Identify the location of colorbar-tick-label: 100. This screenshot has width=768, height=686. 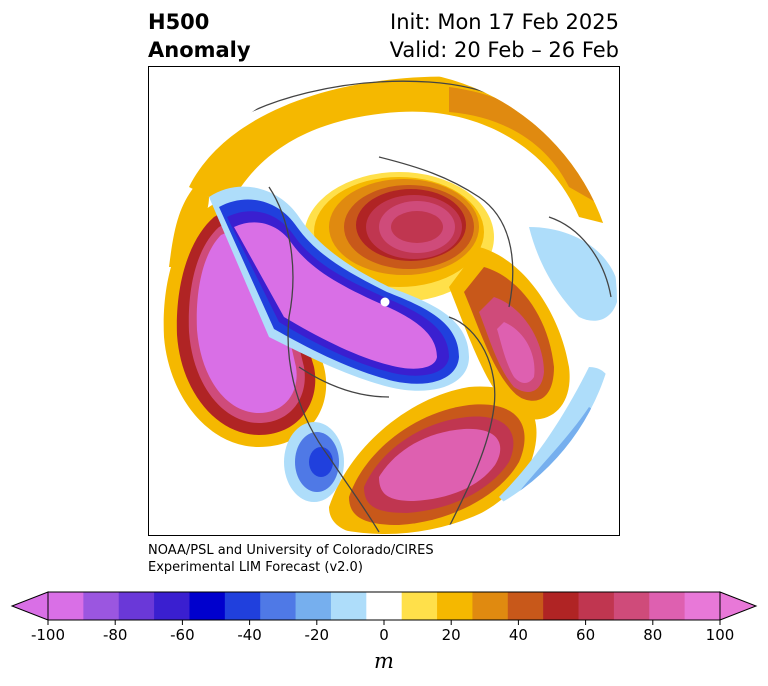
(720, 635).